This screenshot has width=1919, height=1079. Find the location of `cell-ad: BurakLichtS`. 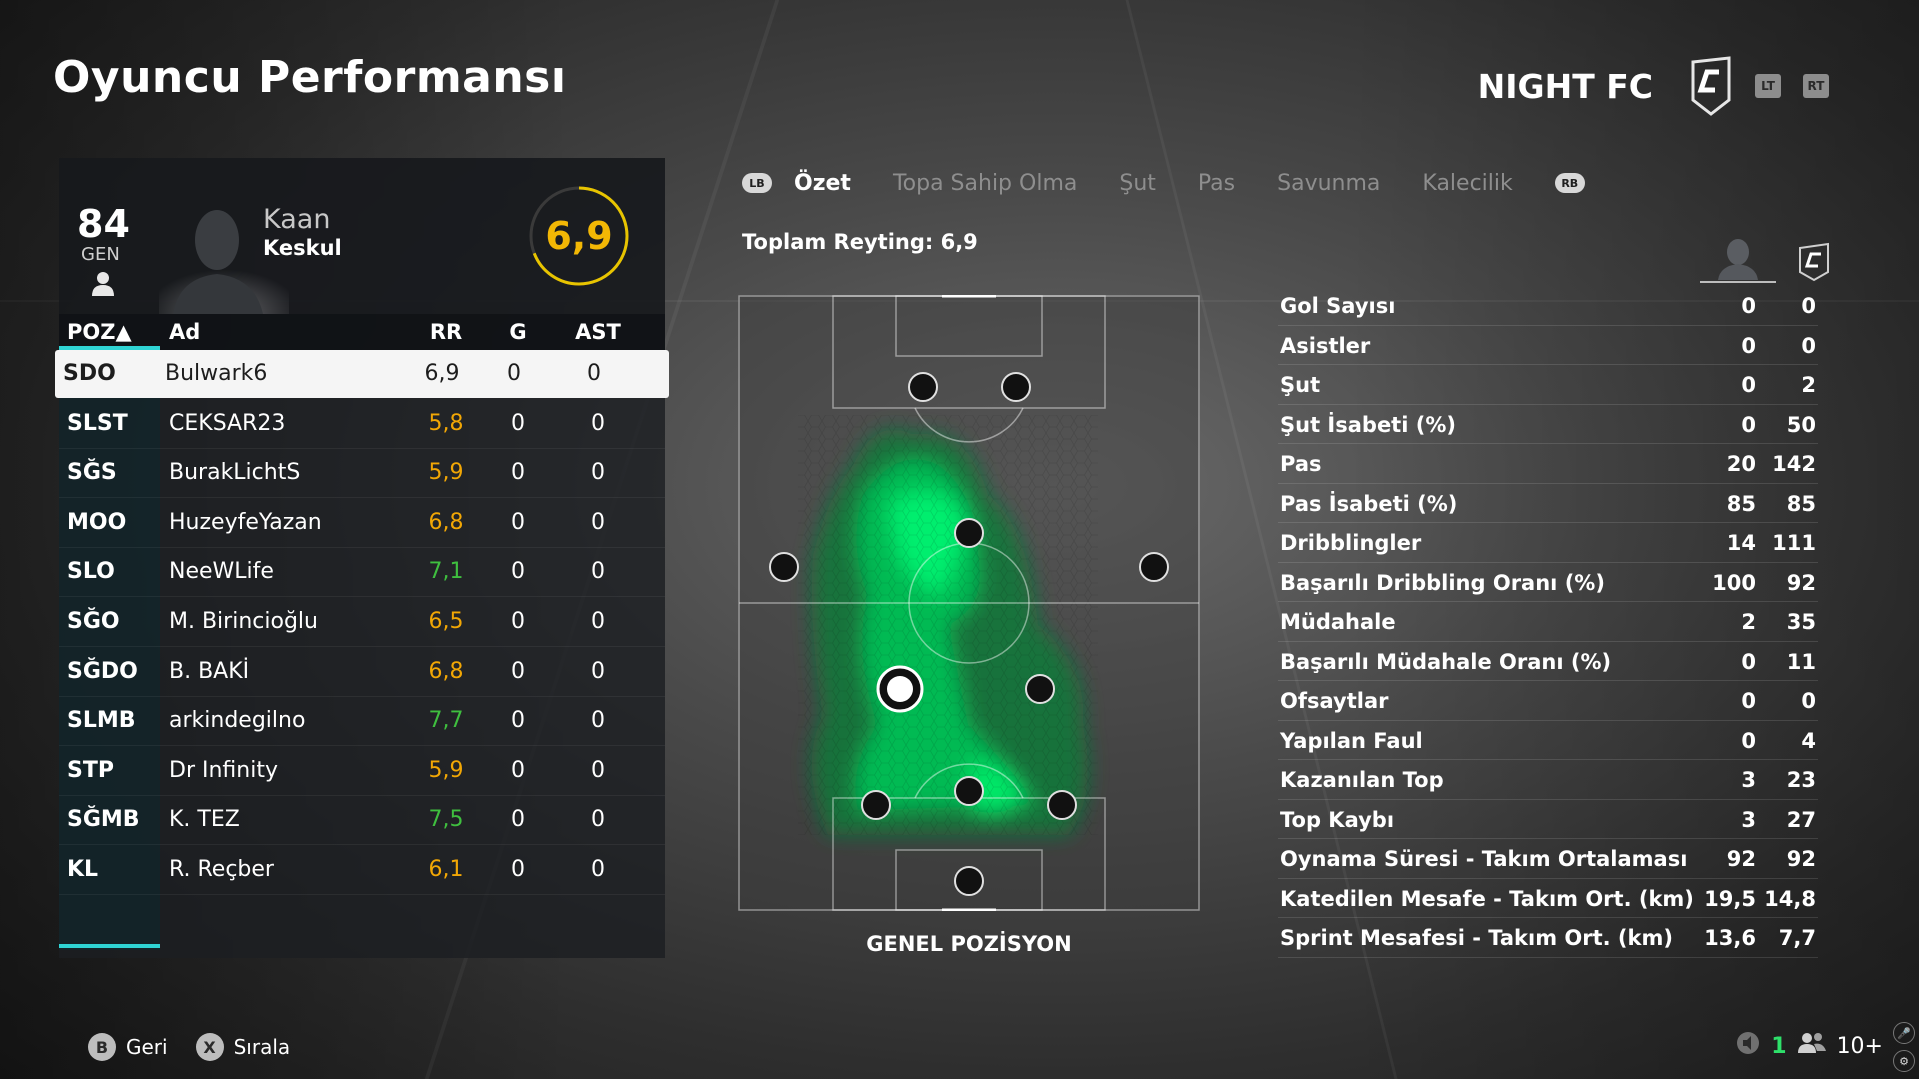

cell-ad: BurakLichtS is located at coordinates (235, 473).